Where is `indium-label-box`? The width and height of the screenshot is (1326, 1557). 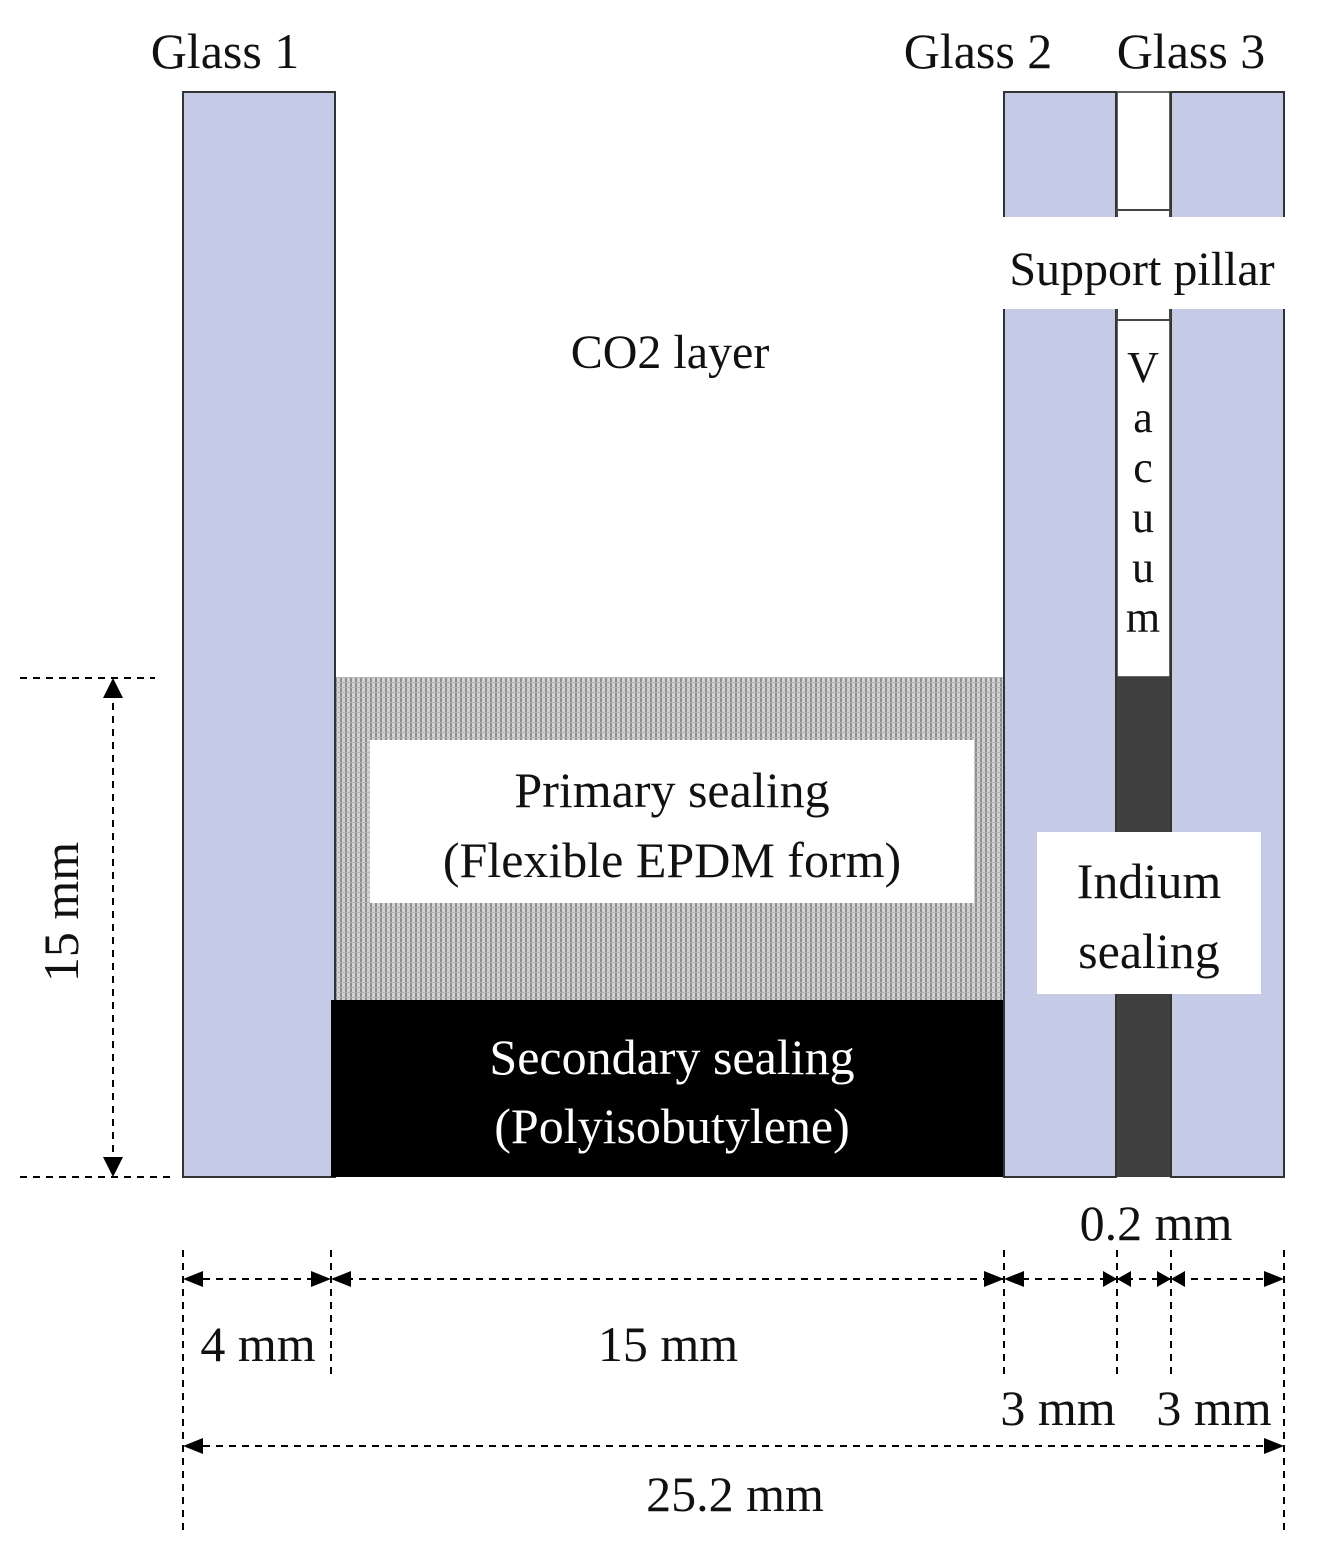 indium-label-box is located at coordinates (1149, 913).